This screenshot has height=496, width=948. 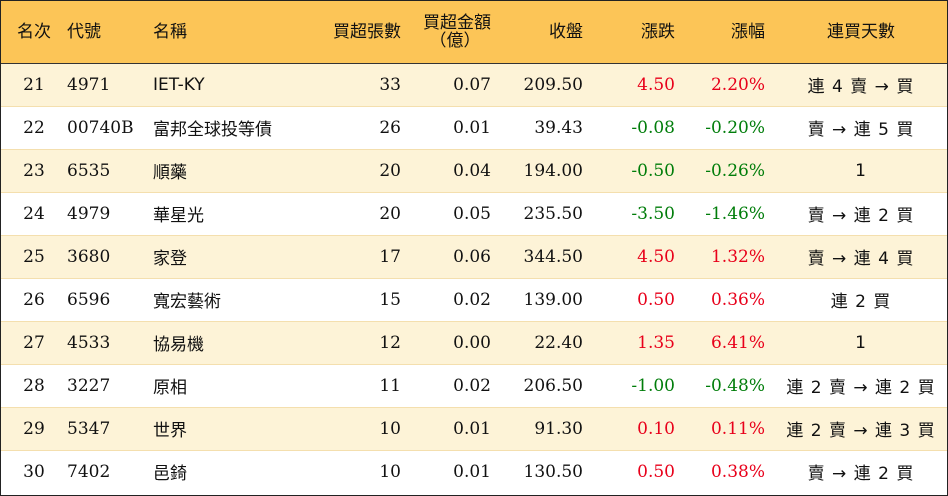 I want to click on cell-name: 富邦全球投等債, so click(x=233, y=128).